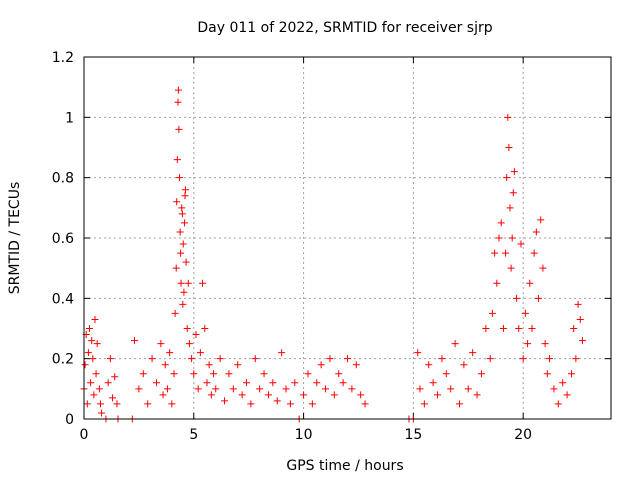 Image resolution: width=640 pixels, height=480 pixels. I want to click on x-tick-label: 10, so click(304, 435).